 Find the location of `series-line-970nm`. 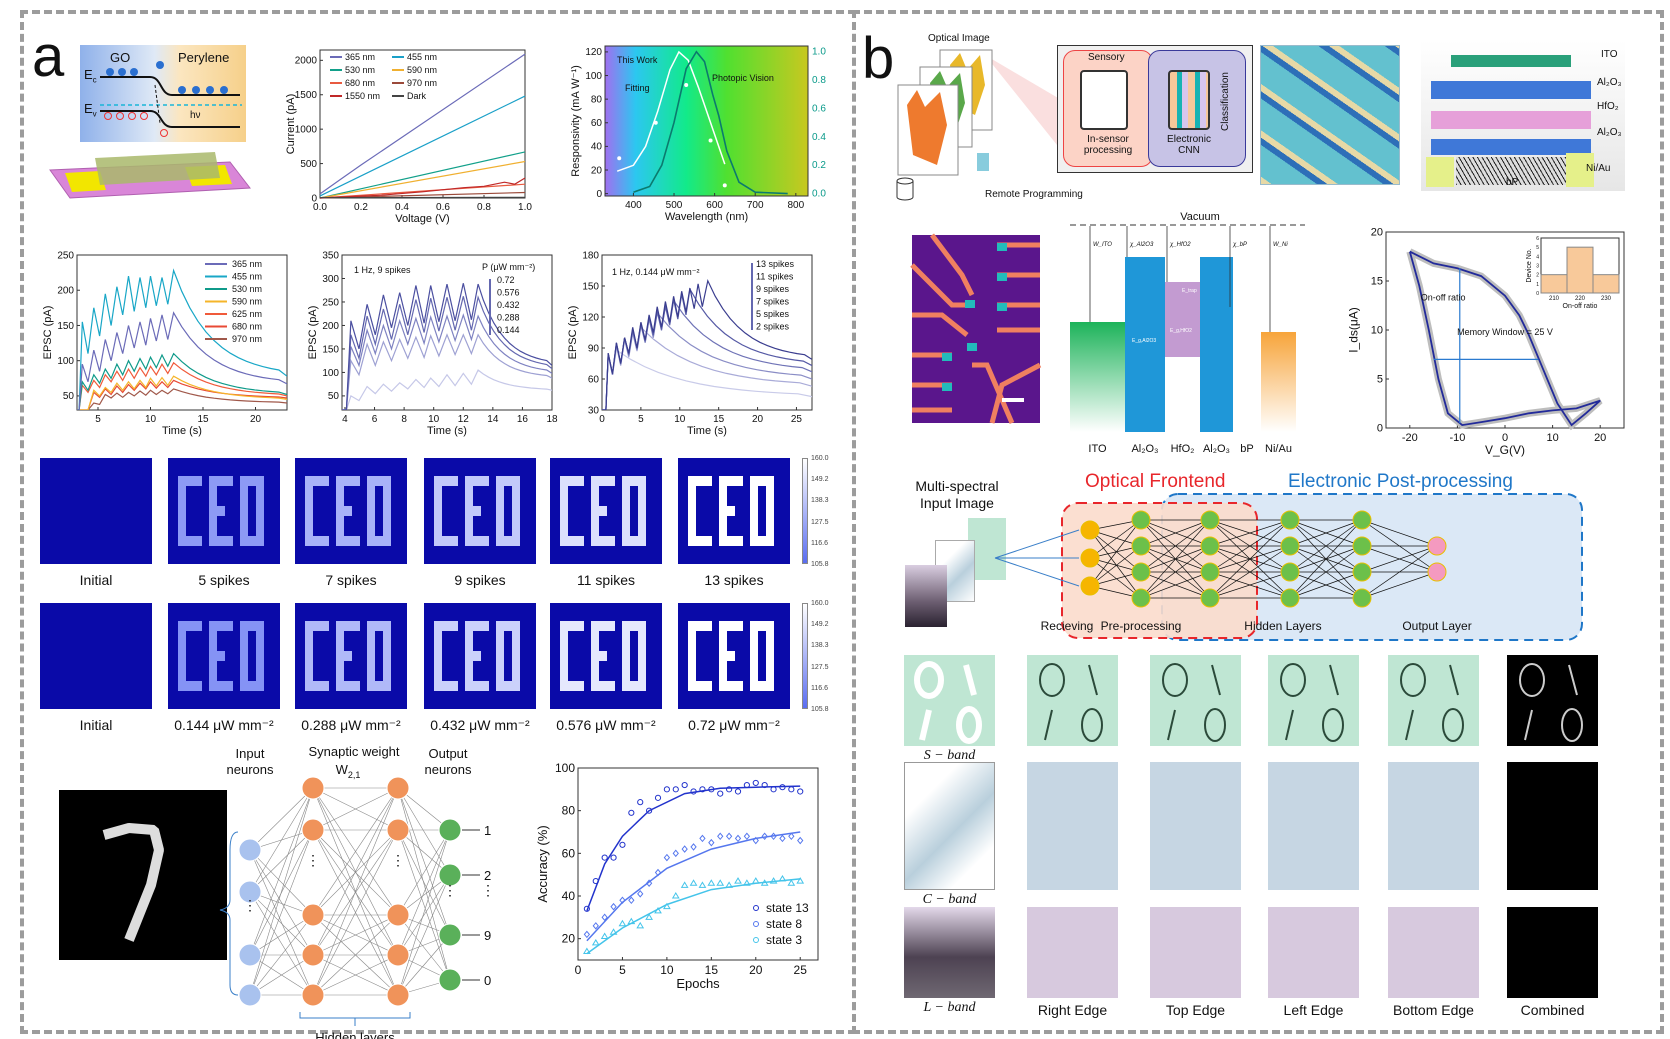

series-line-970nm is located at coordinates (182, 399).